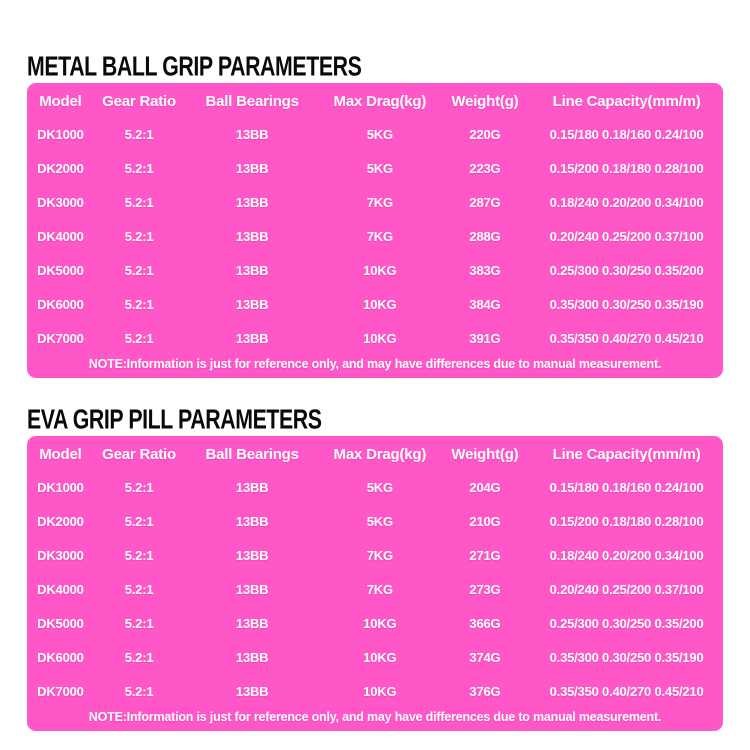 This screenshot has height=750, width=750. I want to click on table-cell: 0.35/300 0.30/250 0.35/190, so click(626, 657).